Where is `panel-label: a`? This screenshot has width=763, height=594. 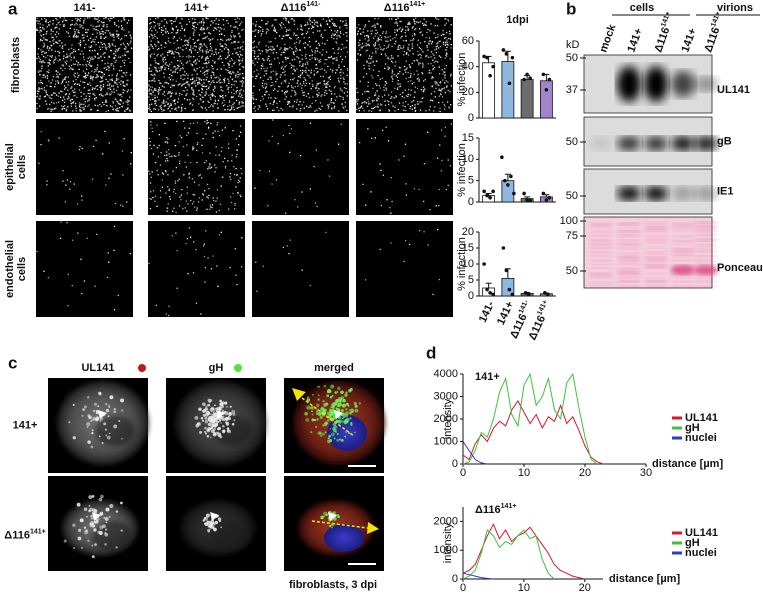
panel-label: a is located at coordinates (13, 9).